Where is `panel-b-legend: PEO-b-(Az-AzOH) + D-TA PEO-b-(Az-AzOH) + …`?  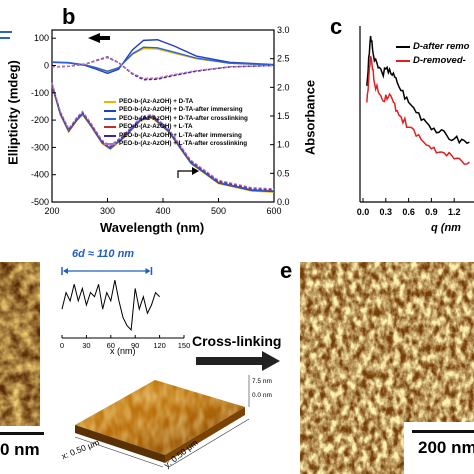
panel-b-legend: PEO-b-(Az-AzOH) + D-TA PEO-b-(Az-AzOH) + … is located at coordinates (176, 123).